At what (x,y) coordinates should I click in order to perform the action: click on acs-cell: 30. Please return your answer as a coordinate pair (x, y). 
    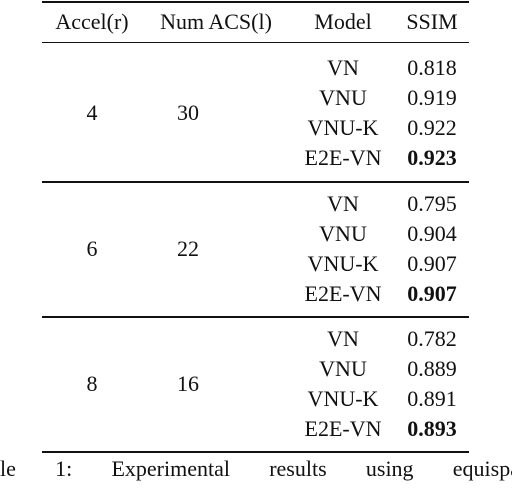
    Looking at the image, I should click on (188, 112).